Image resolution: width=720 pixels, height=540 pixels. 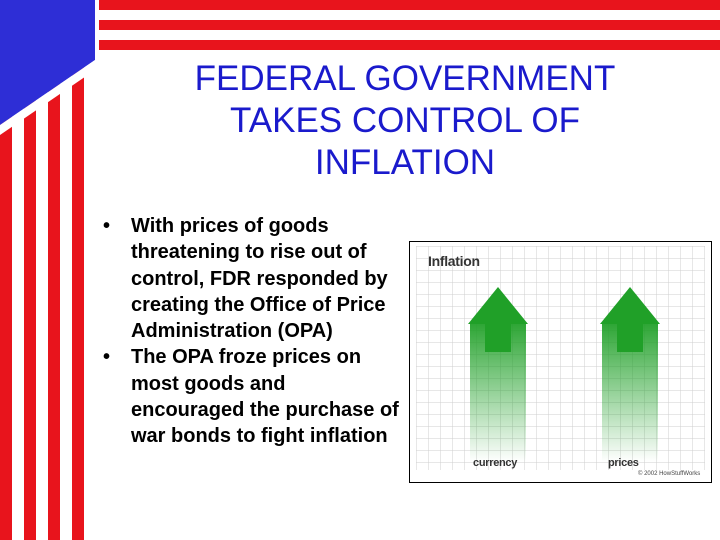 What do you see at coordinates (495, 463) in the screenshot?
I see `currency-label: currency` at bounding box center [495, 463].